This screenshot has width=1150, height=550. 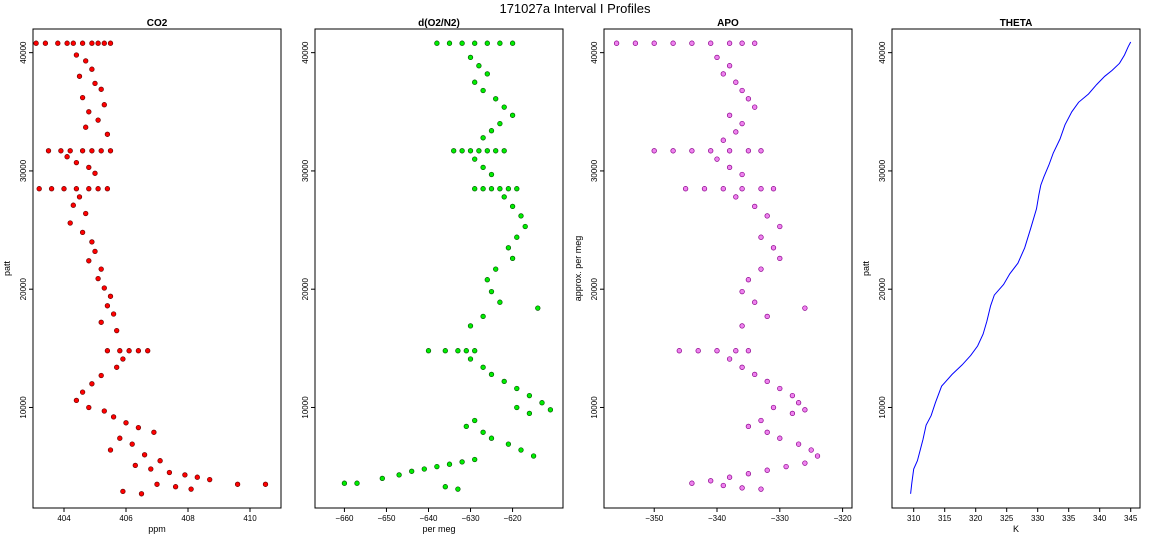 What do you see at coordinates (23, 170) in the screenshot?
I see `y-tick-label: 30000` at bounding box center [23, 170].